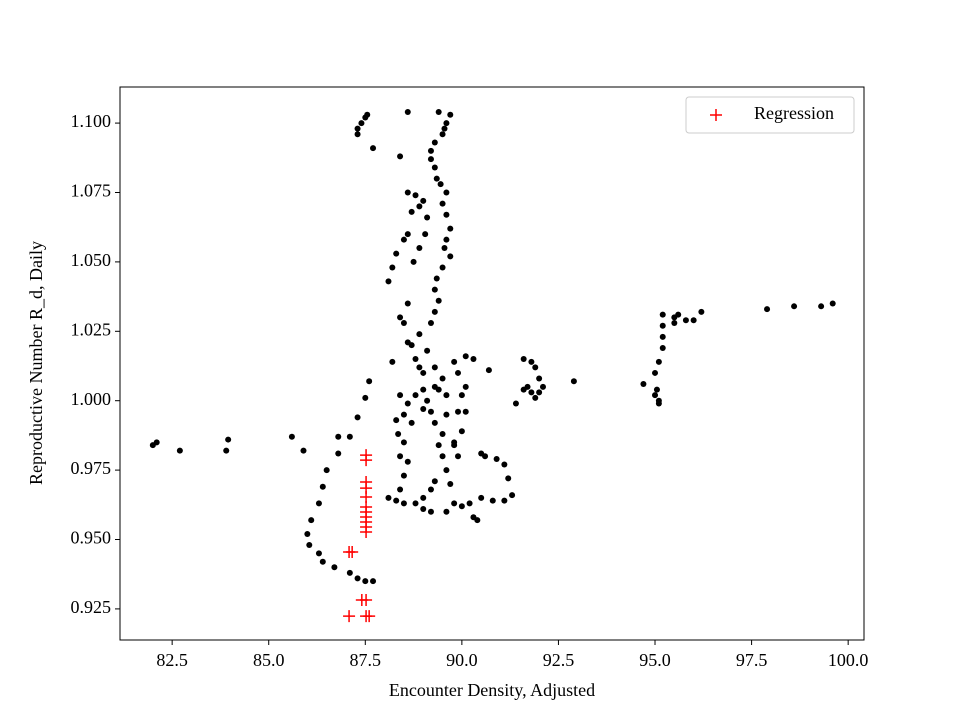 This screenshot has width=960, height=720. What do you see at coordinates (91, 607) in the screenshot?
I see `y-tick-label: 0.925` at bounding box center [91, 607].